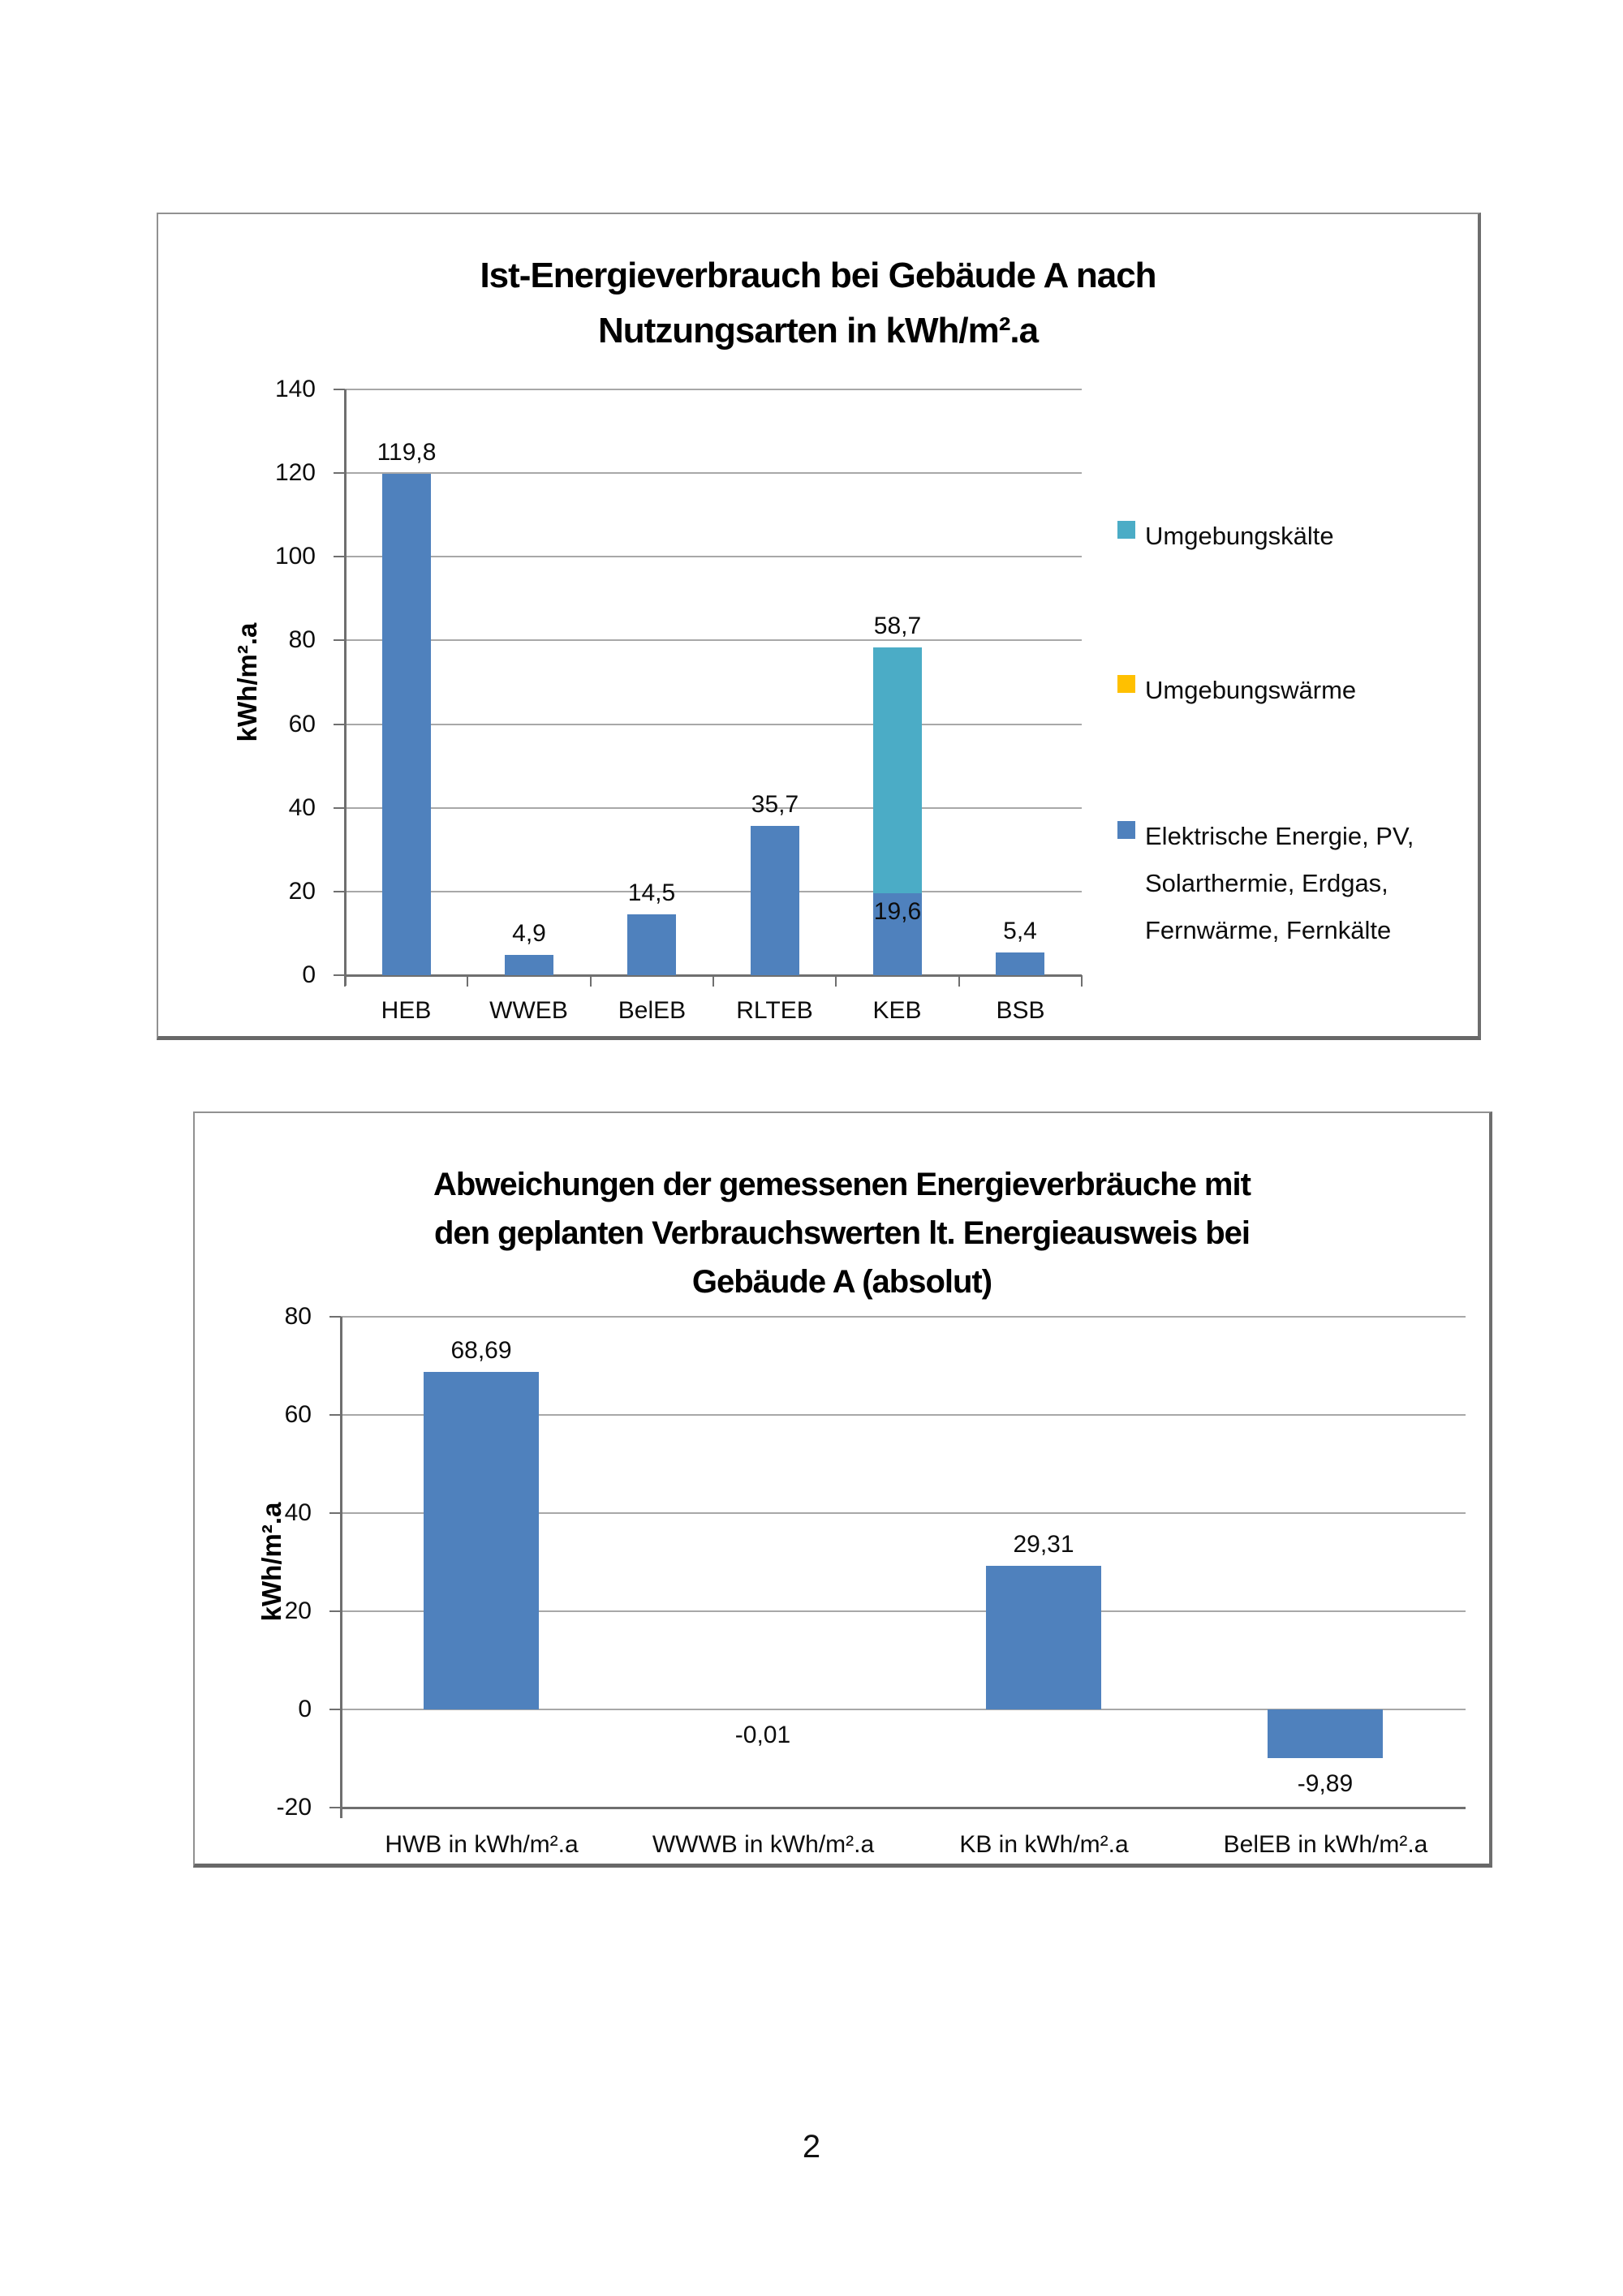 The image size is (1623, 2296). I want to click on y-tick-label: -20, so click(294, 1807).